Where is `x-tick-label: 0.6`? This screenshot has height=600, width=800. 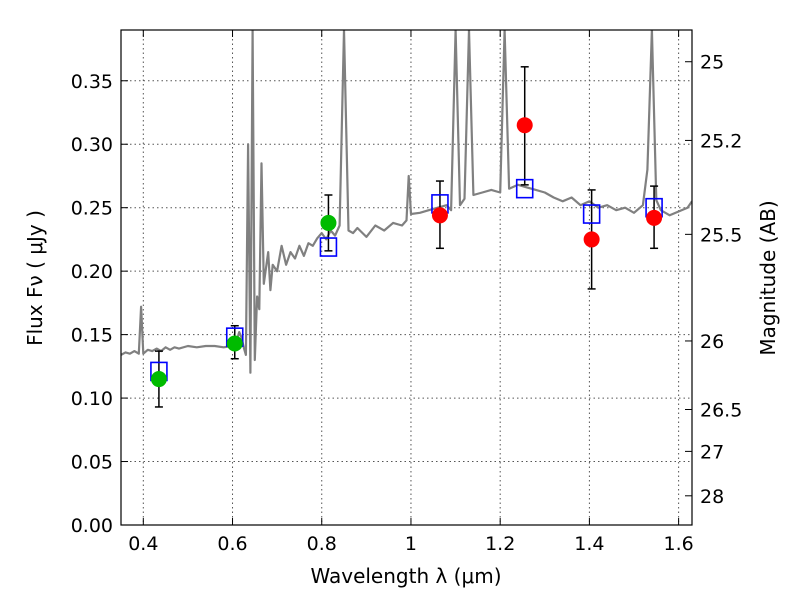 x-tick-label: 0.6 is located at coordinates (232, 544).